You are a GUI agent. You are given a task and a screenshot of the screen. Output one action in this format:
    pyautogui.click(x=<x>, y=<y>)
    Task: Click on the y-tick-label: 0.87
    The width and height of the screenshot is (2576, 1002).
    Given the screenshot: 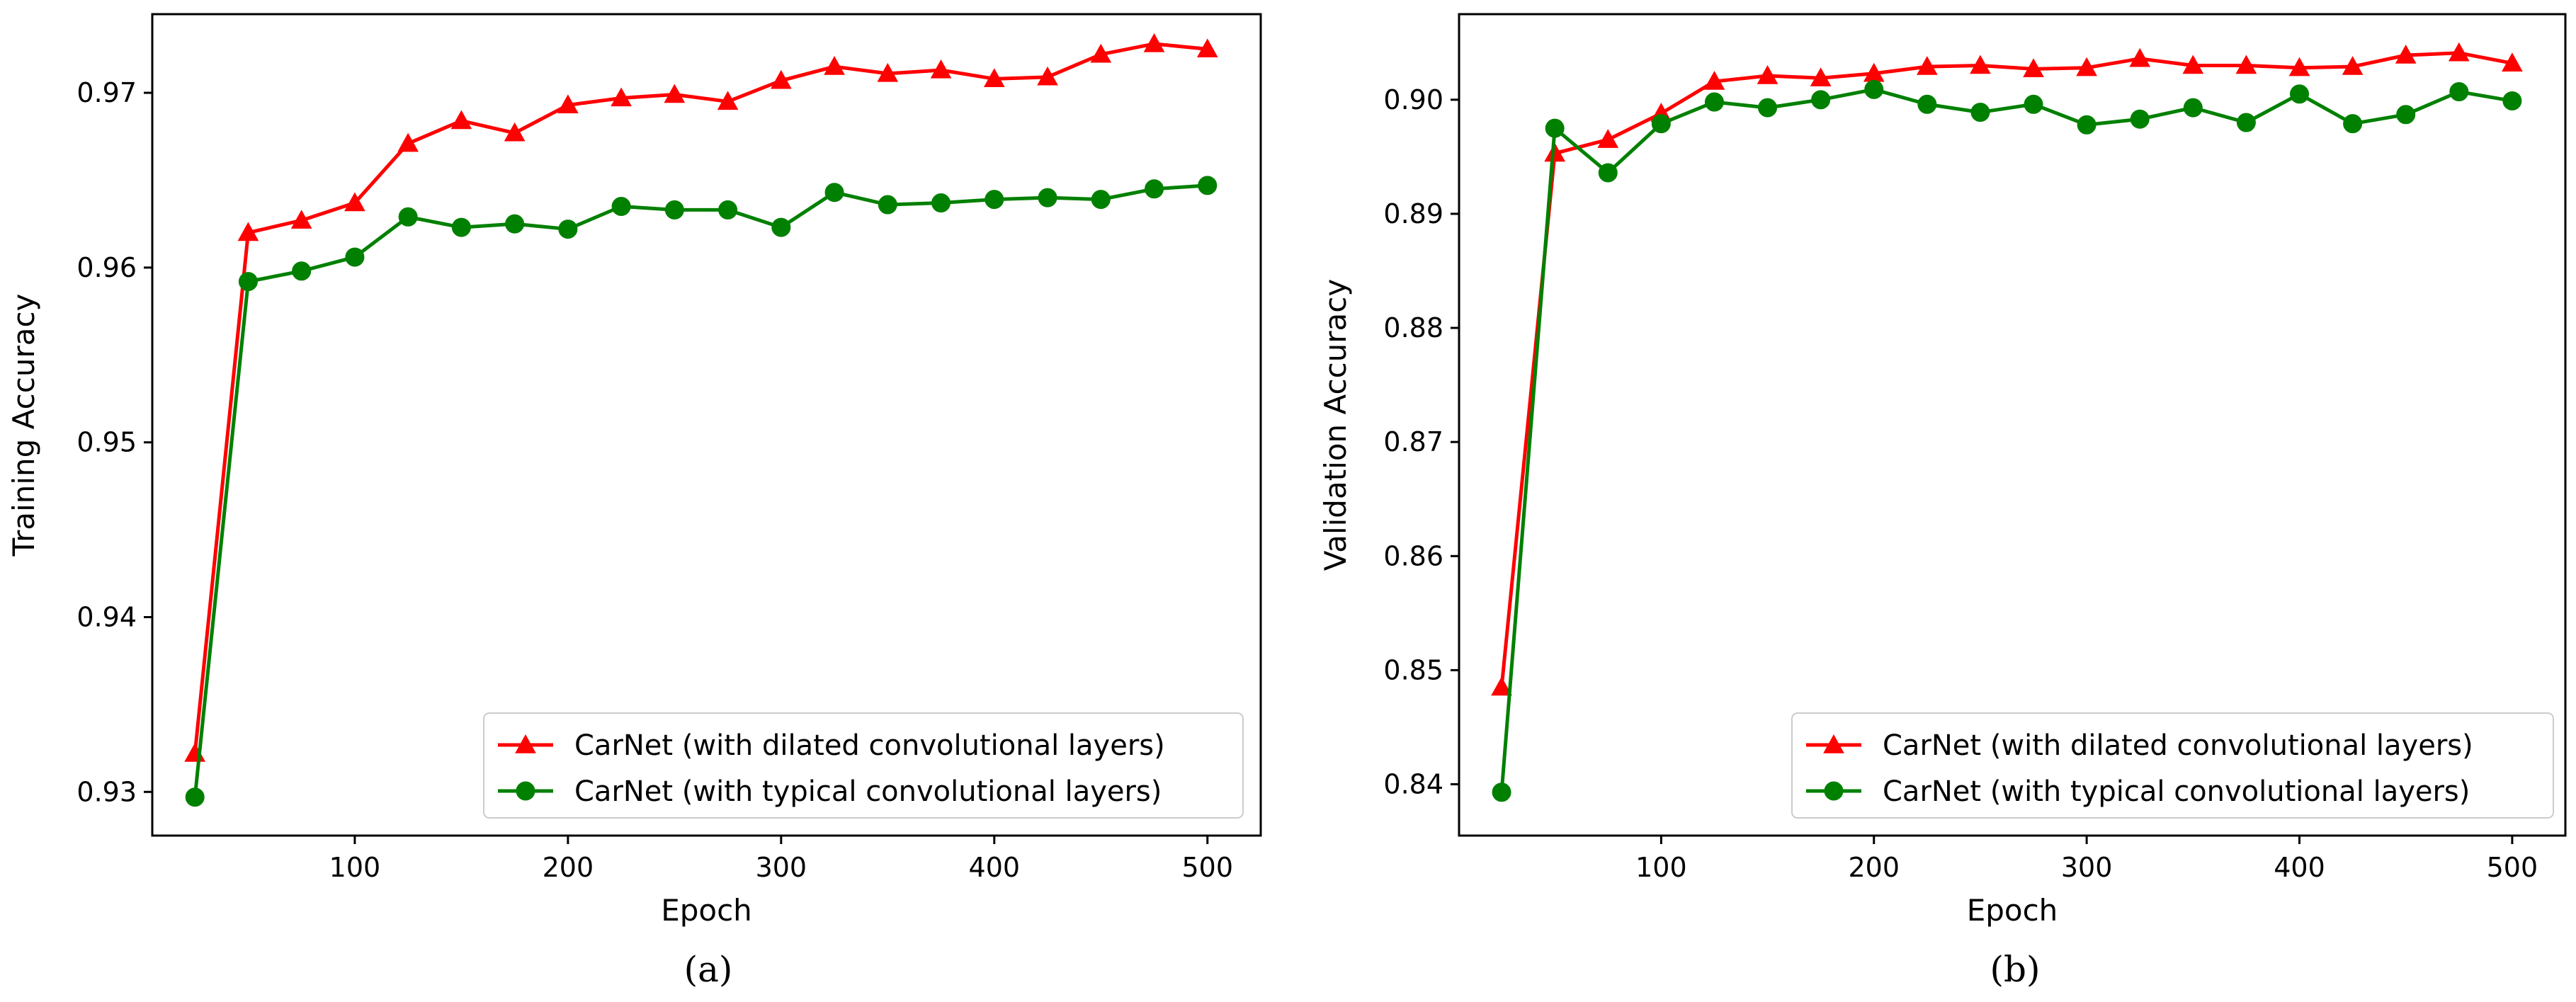 What is the action you would take?
    pyautogui.click(x=1413, y=441)
    